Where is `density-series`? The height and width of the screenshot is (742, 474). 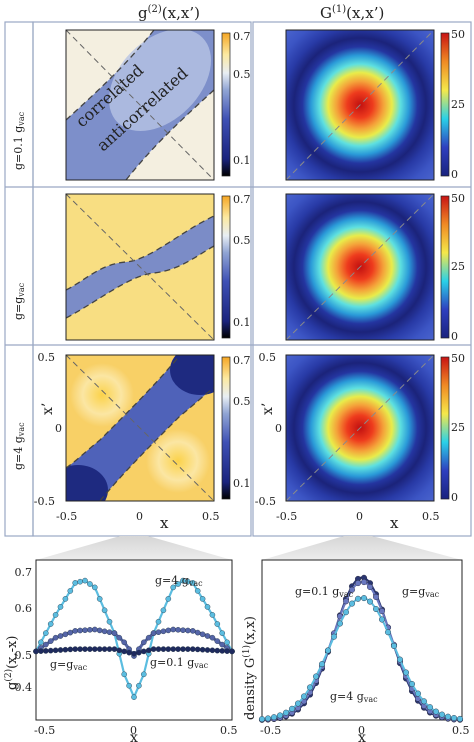 density-series is located at coordinates (361, 648).